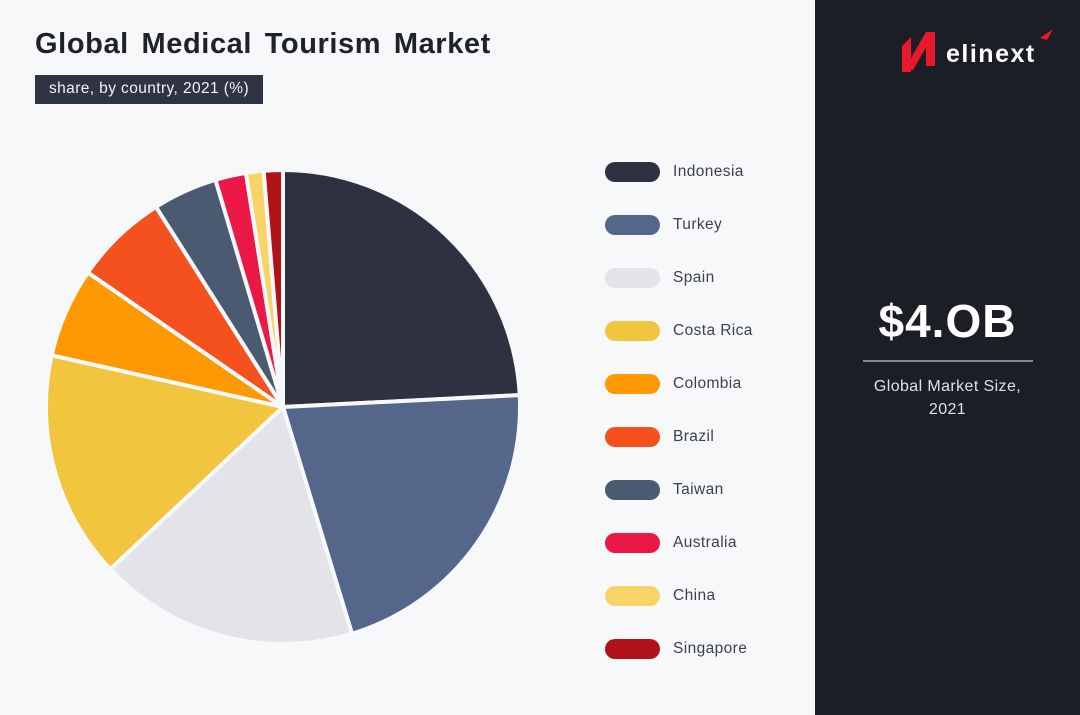 Image resolution: width=1080 pixels, height=715 pixels. Describe the element at coordinates (164, 462) in the screenshot. I see `pie-slice-costa-rica` at that location.